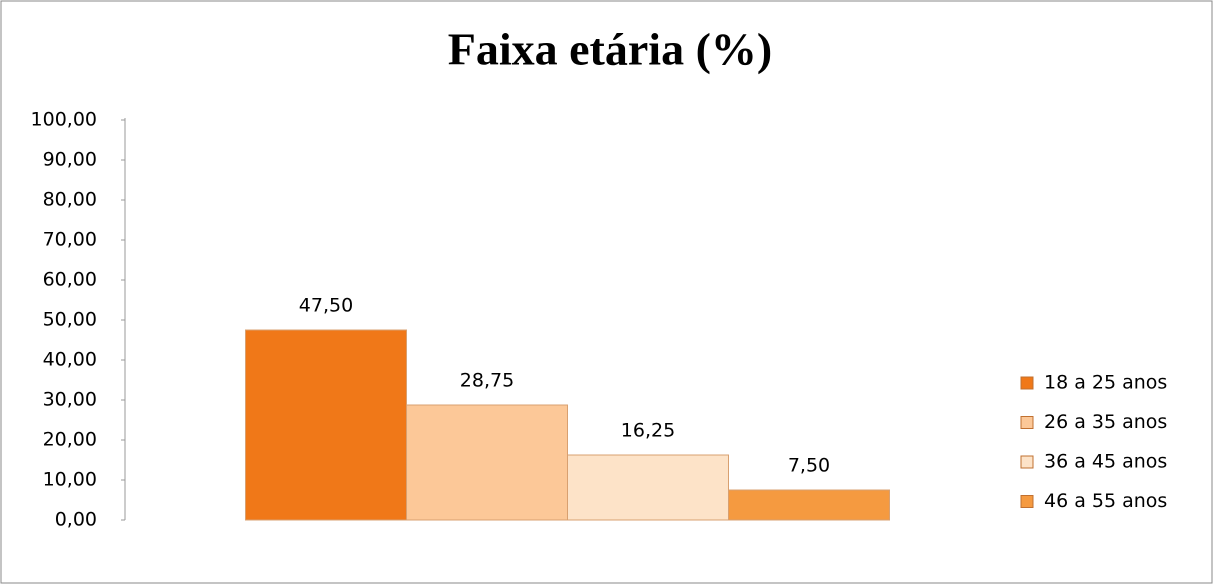  What do you see at coordinates (64, 120) in the screenshot?
I see `y-tick-label: 100,00` at bounding box center [64, 120].